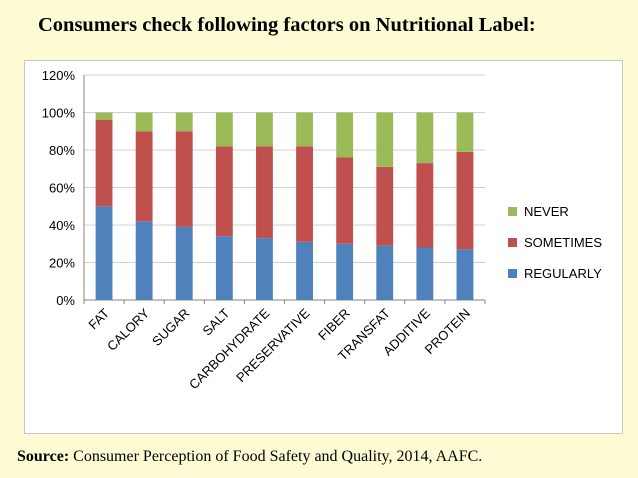 The height and width of the screenshot is (478, 638). I want to click on legend-swatch-regularly, so click(512, 273).